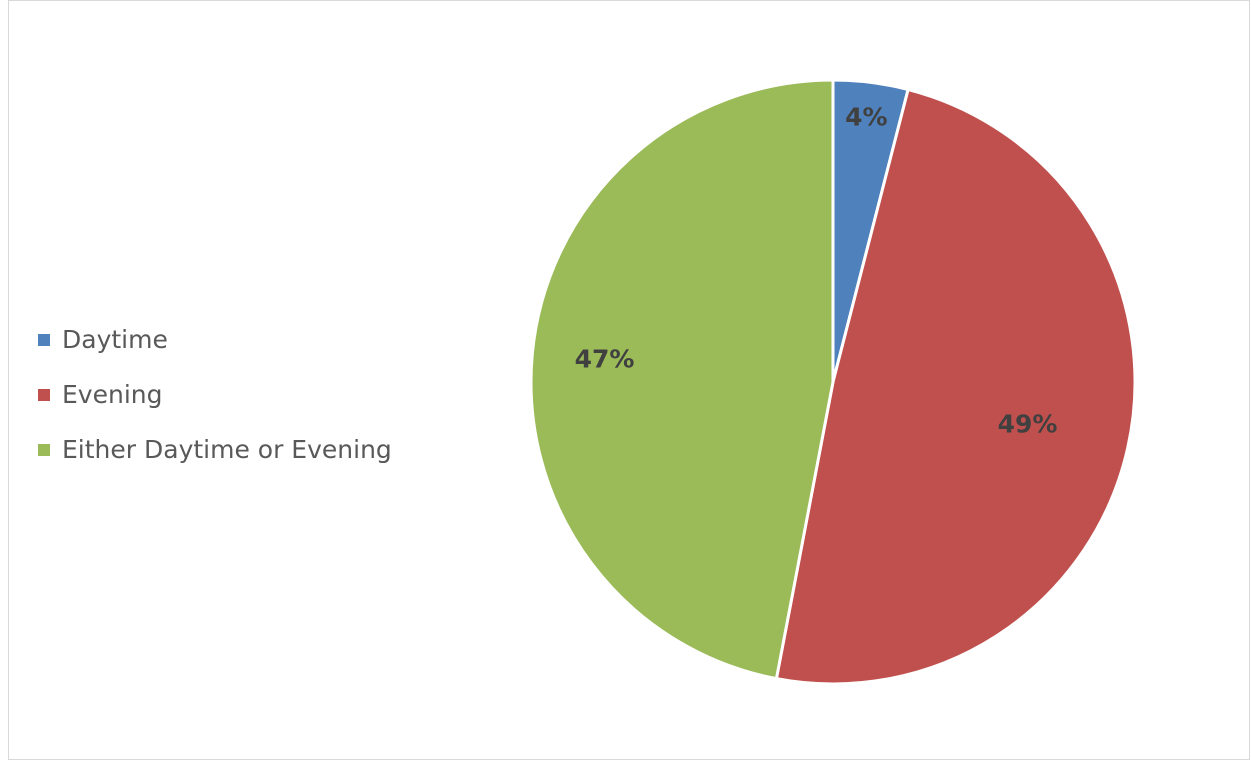 Image resolution: width=1251 pixels, height=761 pixels. What do you see at coordinates (112, 394) in the screenshot?
I see `legend-label-evening: Evening` at bounding box center [112, 394].